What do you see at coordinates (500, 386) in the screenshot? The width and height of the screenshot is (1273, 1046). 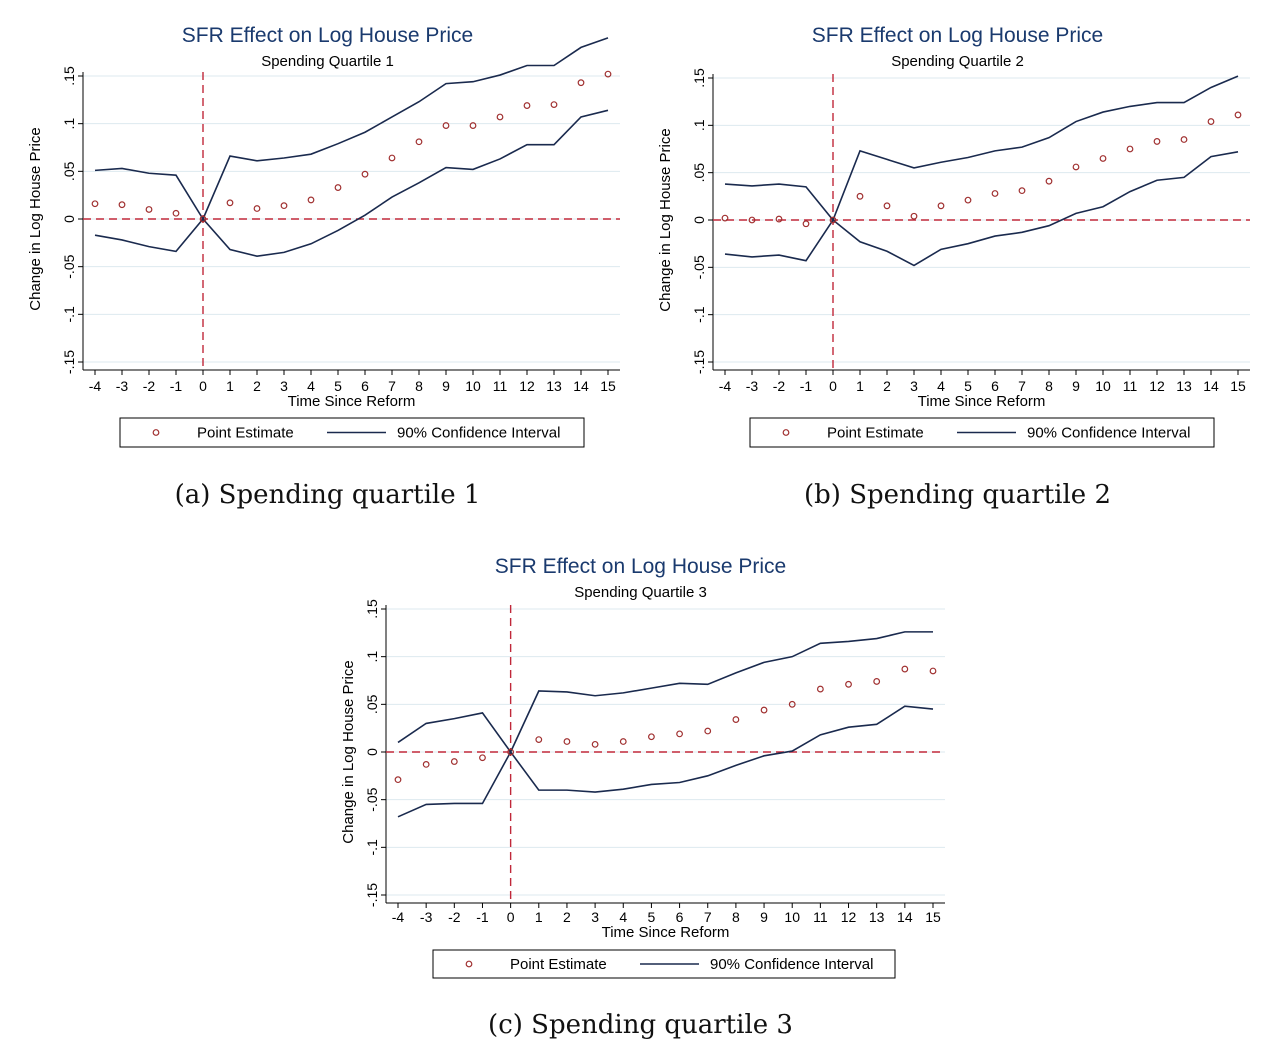 I see `x-tick-label: 11` at bounding box center [500, 386].